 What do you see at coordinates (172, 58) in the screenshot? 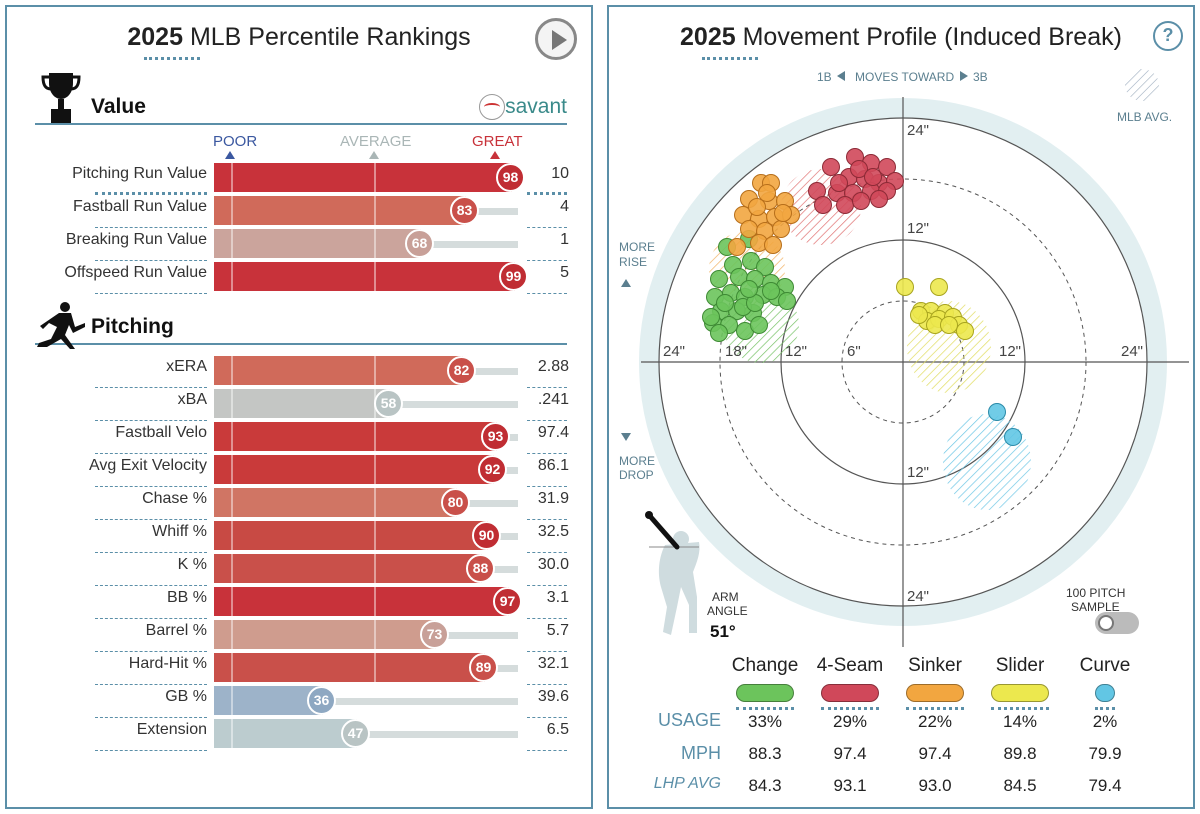
I see `title-underline` at bounding box center [172, 58].